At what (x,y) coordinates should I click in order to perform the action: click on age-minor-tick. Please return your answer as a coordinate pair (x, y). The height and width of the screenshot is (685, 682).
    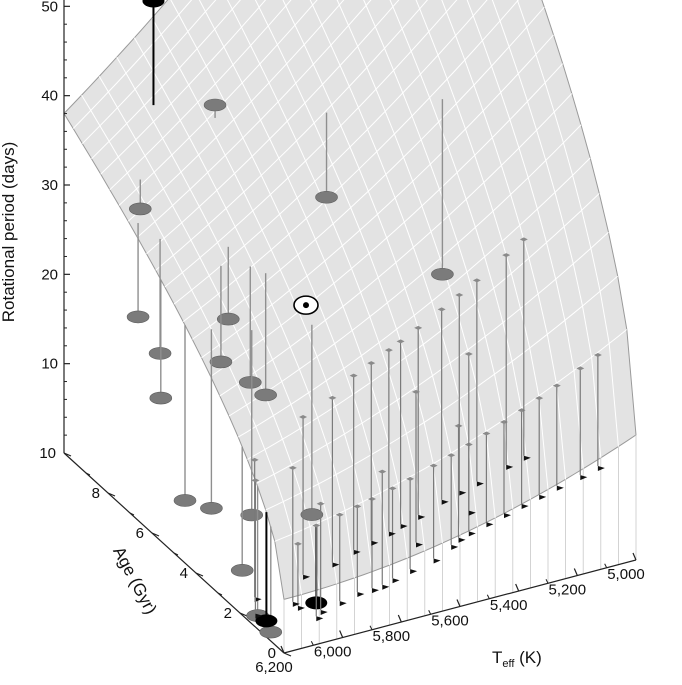
    Looking at the image, I should click on (132, 514).